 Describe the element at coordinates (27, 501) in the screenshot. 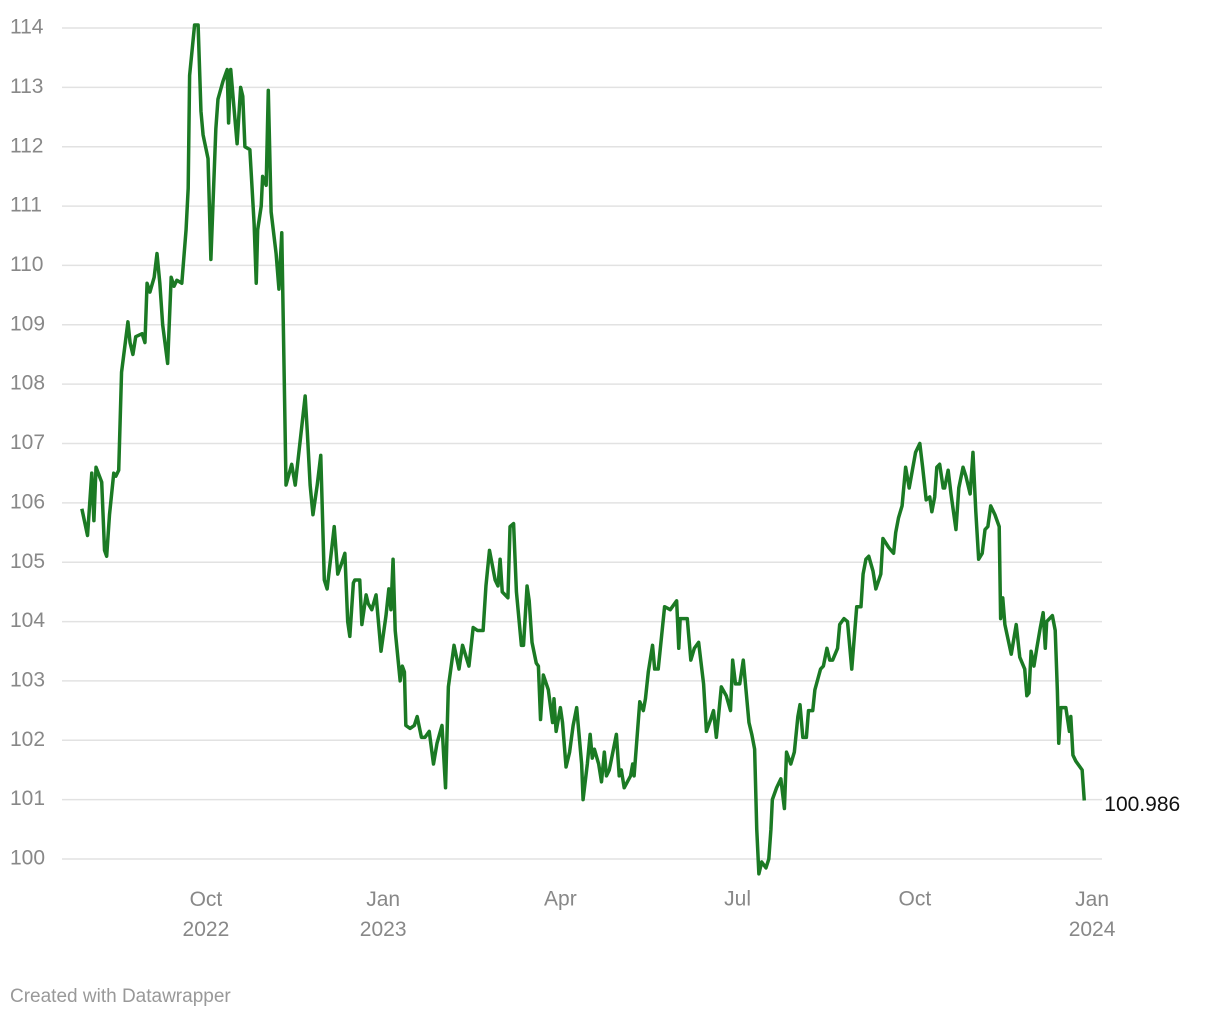

I see `y-tick-label: 106` at that location.